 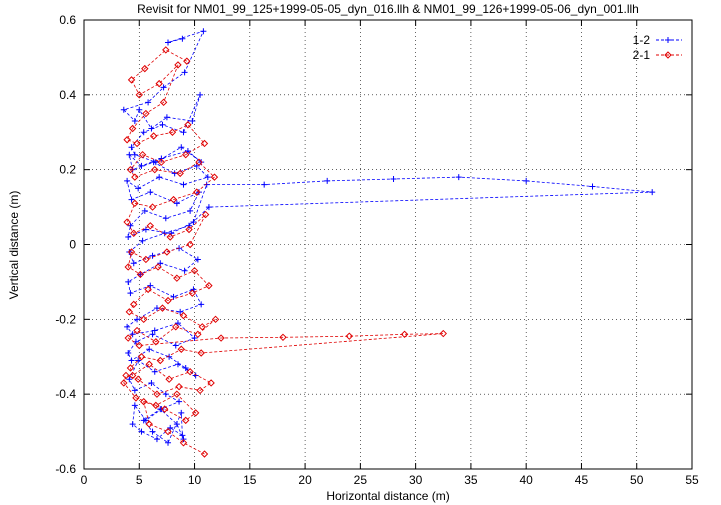 What do you see at coordinates (65, 469) in the screenshot?
I see `y-tick-label: -0.6` at bounding box center [65, 469].